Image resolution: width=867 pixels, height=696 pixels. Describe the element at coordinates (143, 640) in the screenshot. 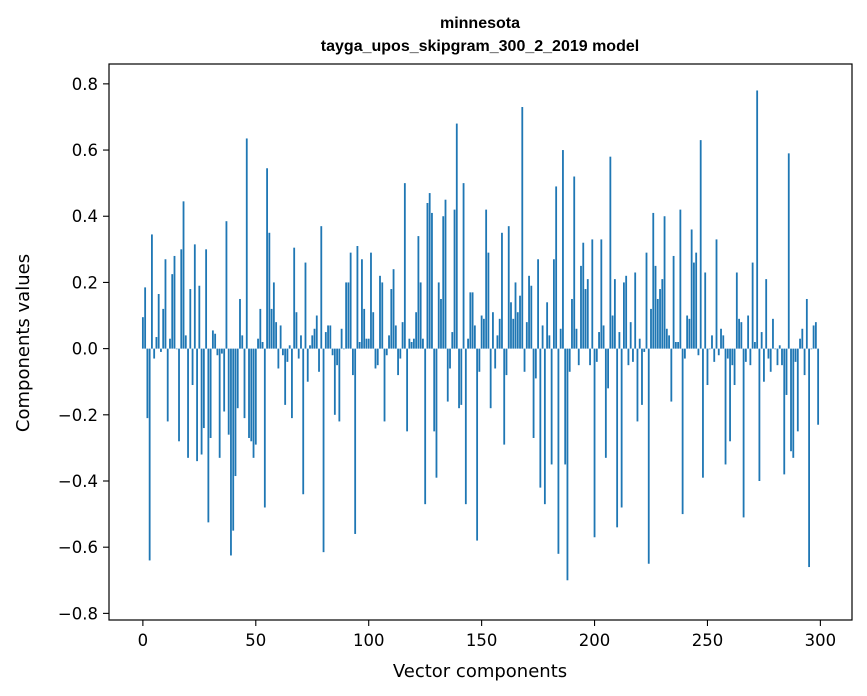

I see `x-tick-label: 0` at that location.